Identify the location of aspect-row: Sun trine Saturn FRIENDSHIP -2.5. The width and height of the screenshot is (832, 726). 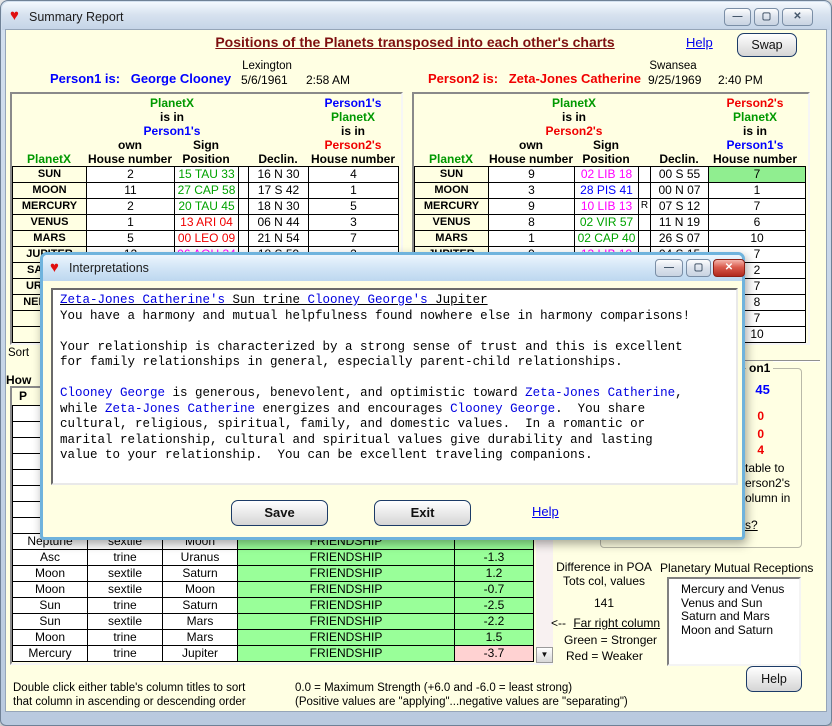
(273, 606).